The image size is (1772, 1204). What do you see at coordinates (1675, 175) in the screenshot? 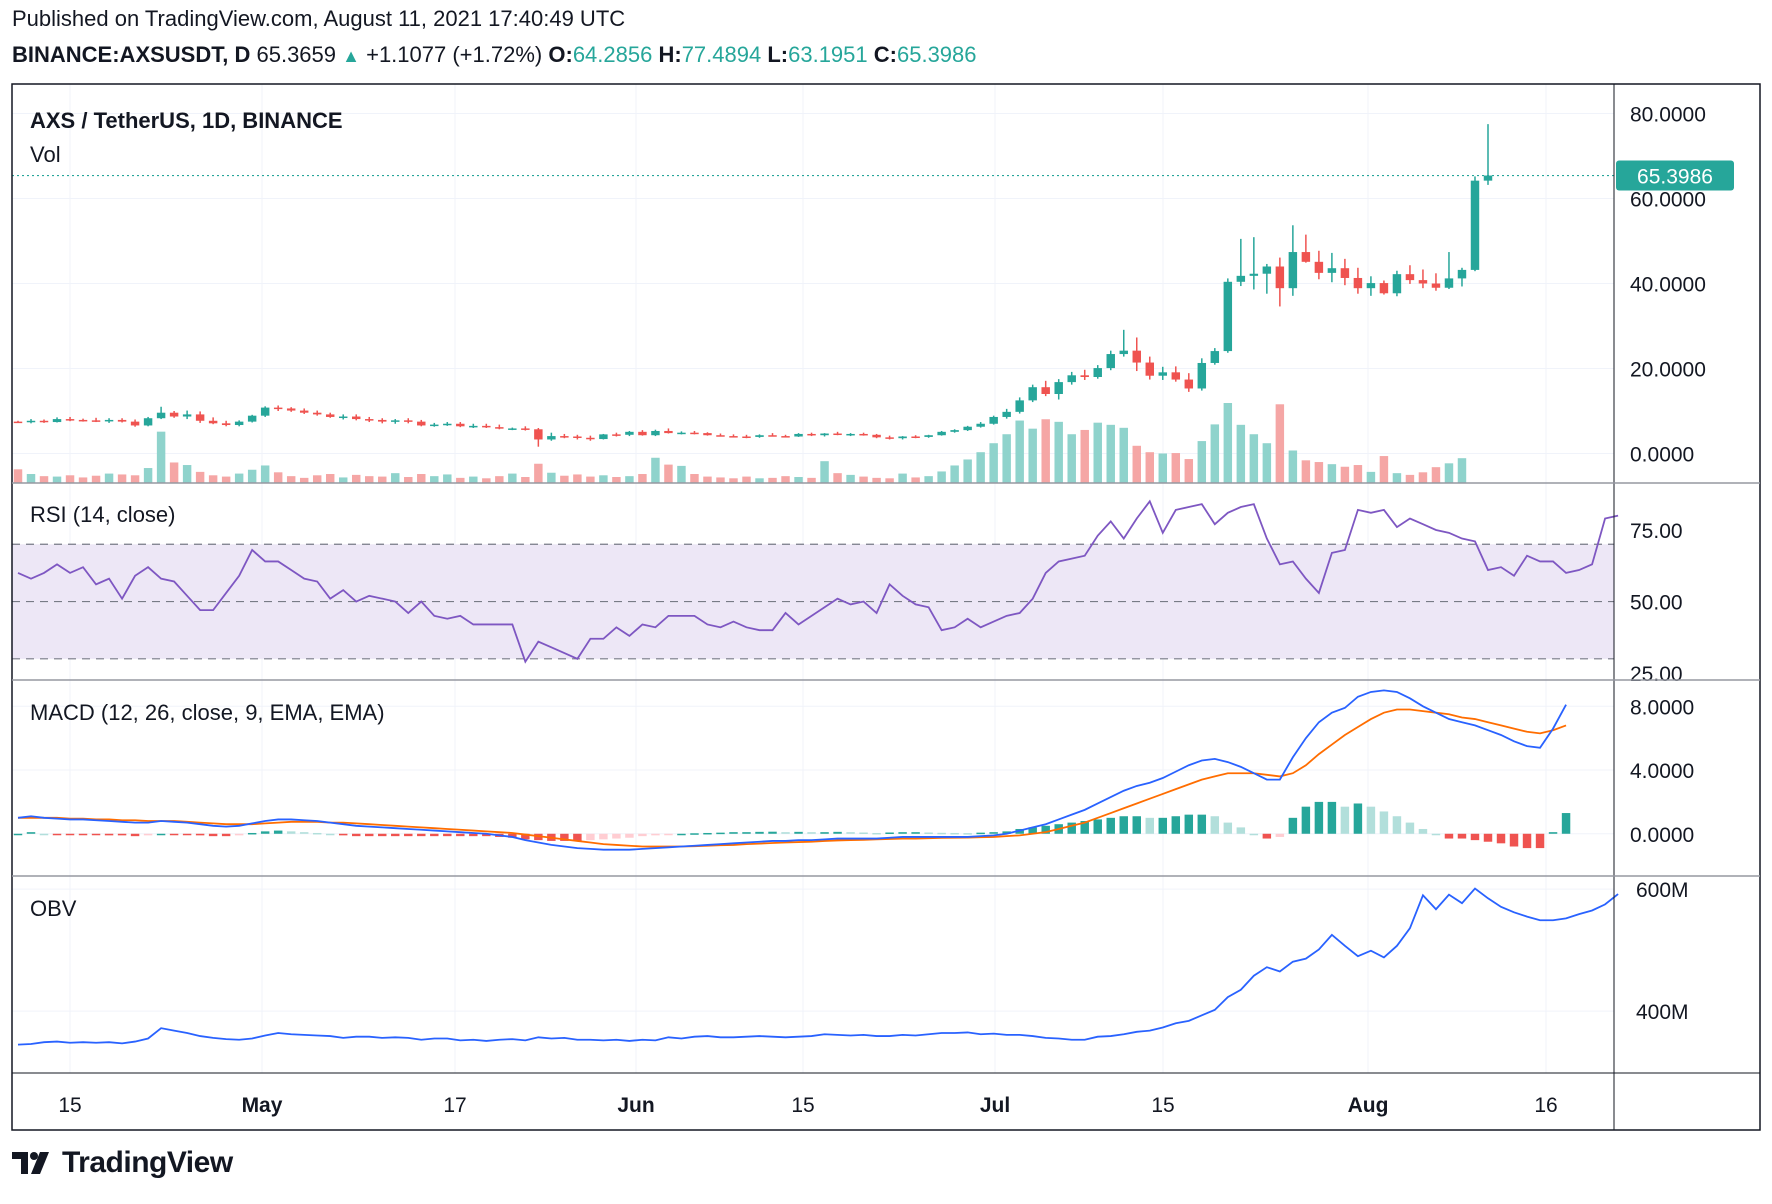
I see `last-price-badge` at bounding box center [1675, 175].